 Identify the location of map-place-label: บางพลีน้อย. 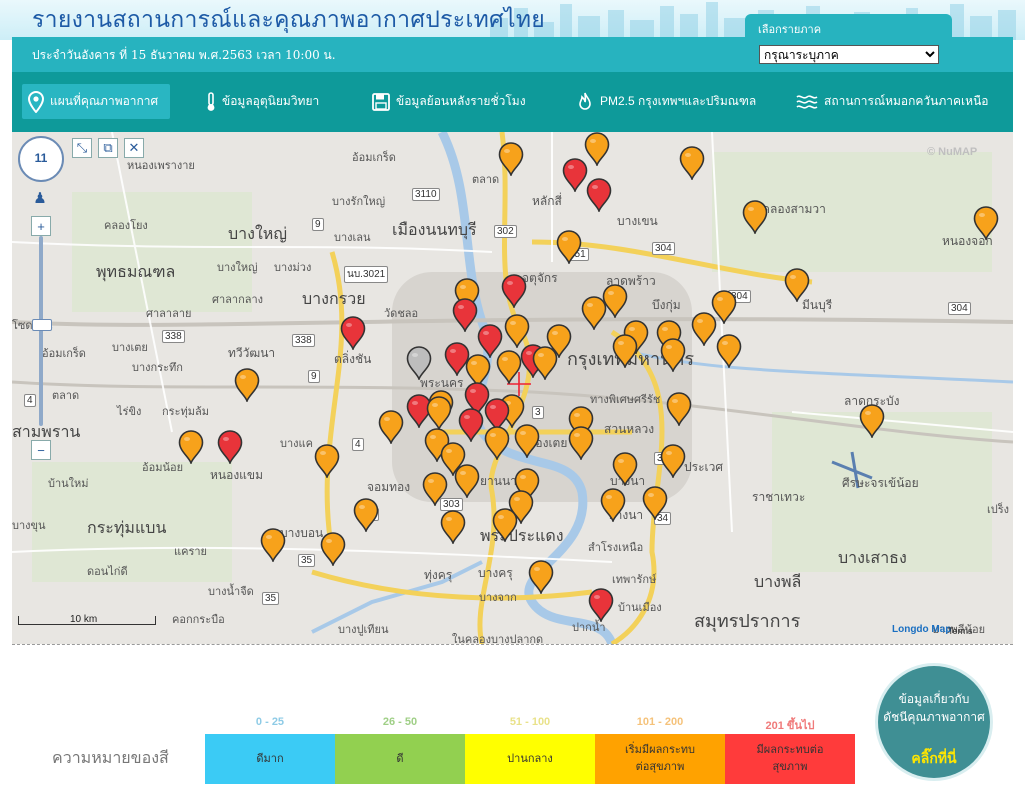
(959, 630).